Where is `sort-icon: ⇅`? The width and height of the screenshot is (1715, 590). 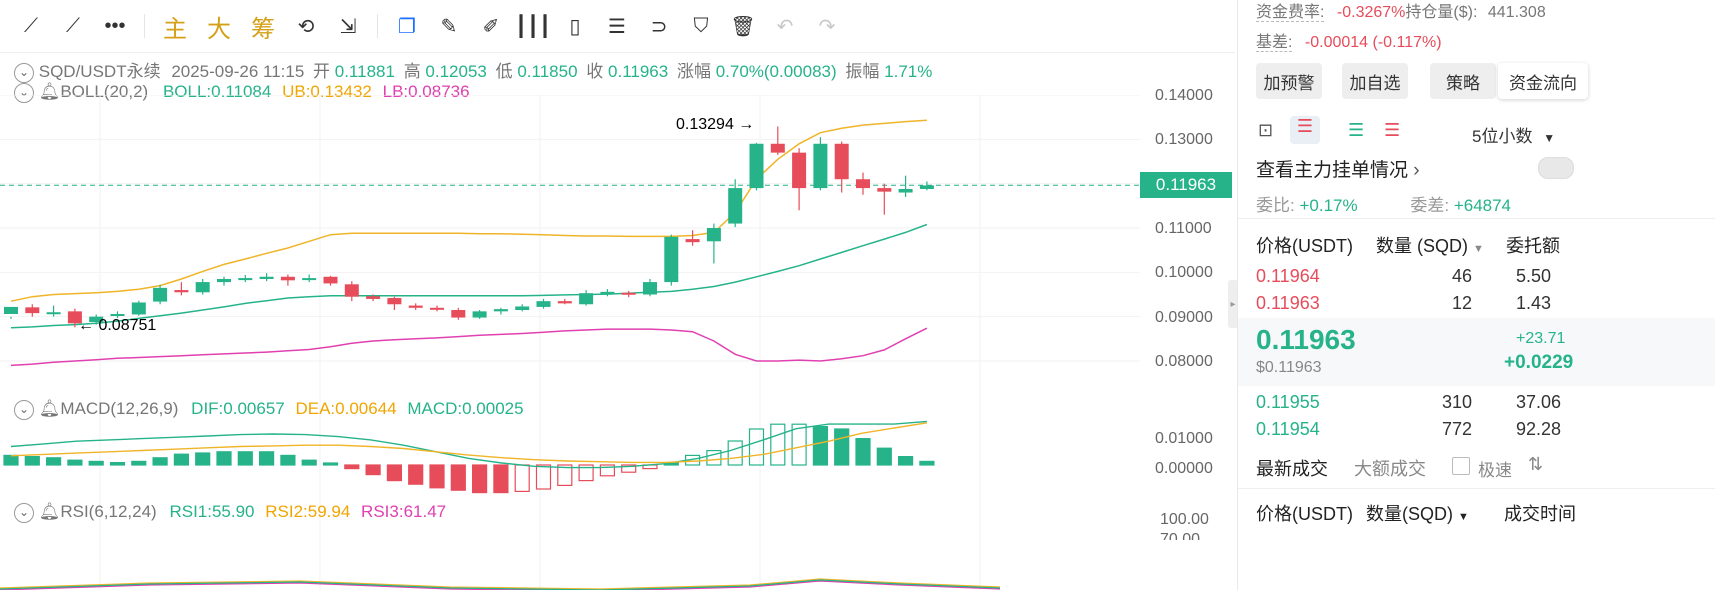
sort-icon: ⇅ is located at coordinates (1536, 464).